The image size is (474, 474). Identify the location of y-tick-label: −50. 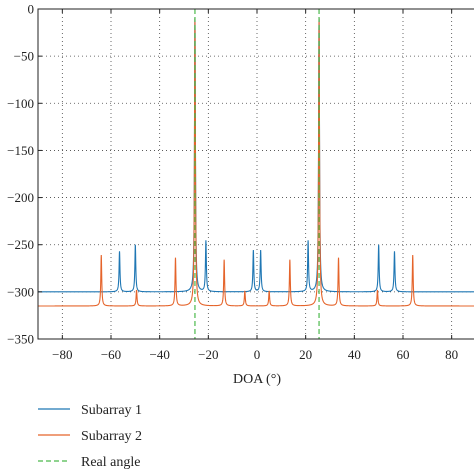
(24, 56).